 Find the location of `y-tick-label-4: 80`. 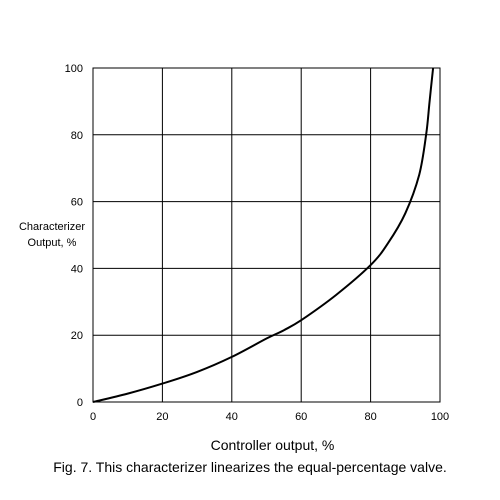

y-tick-label-4: 80 is located at coordinates (77, 136).